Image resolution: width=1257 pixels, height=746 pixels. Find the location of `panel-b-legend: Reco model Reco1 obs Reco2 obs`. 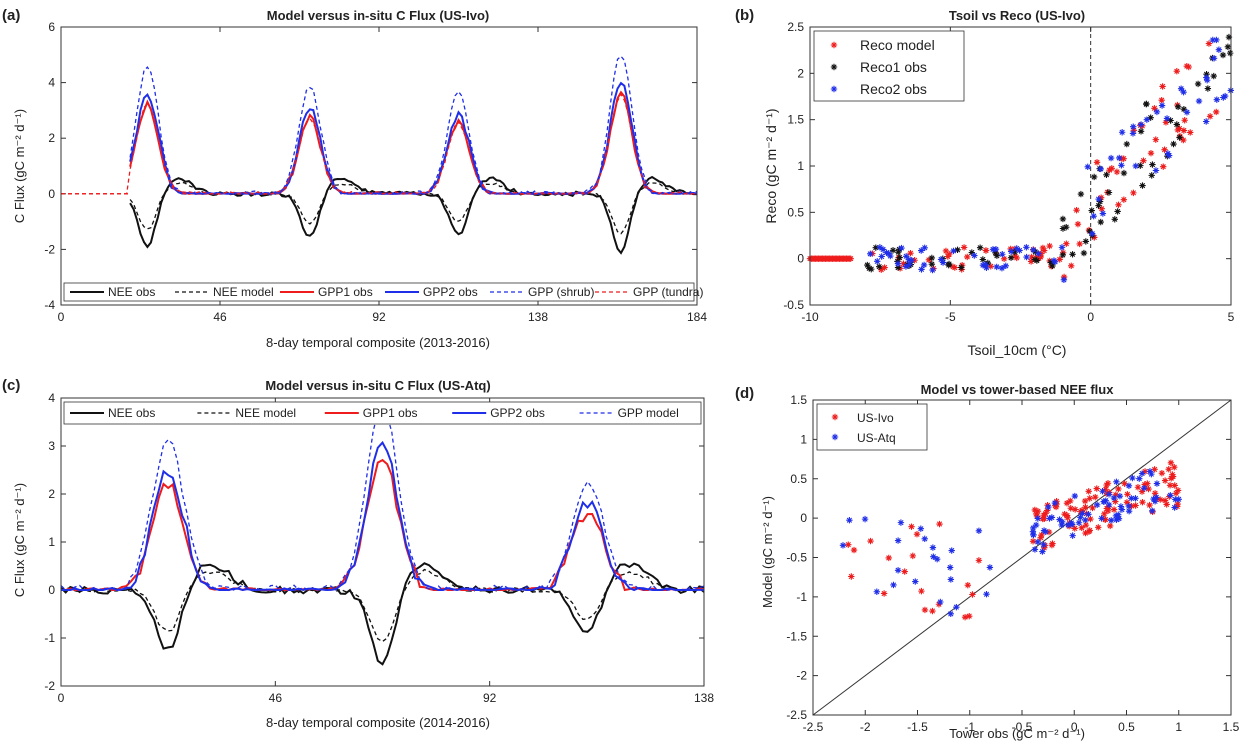

panel-b-legend: Reco model Reco1 obs Reco2 obs is located at coordinates (889, 66).